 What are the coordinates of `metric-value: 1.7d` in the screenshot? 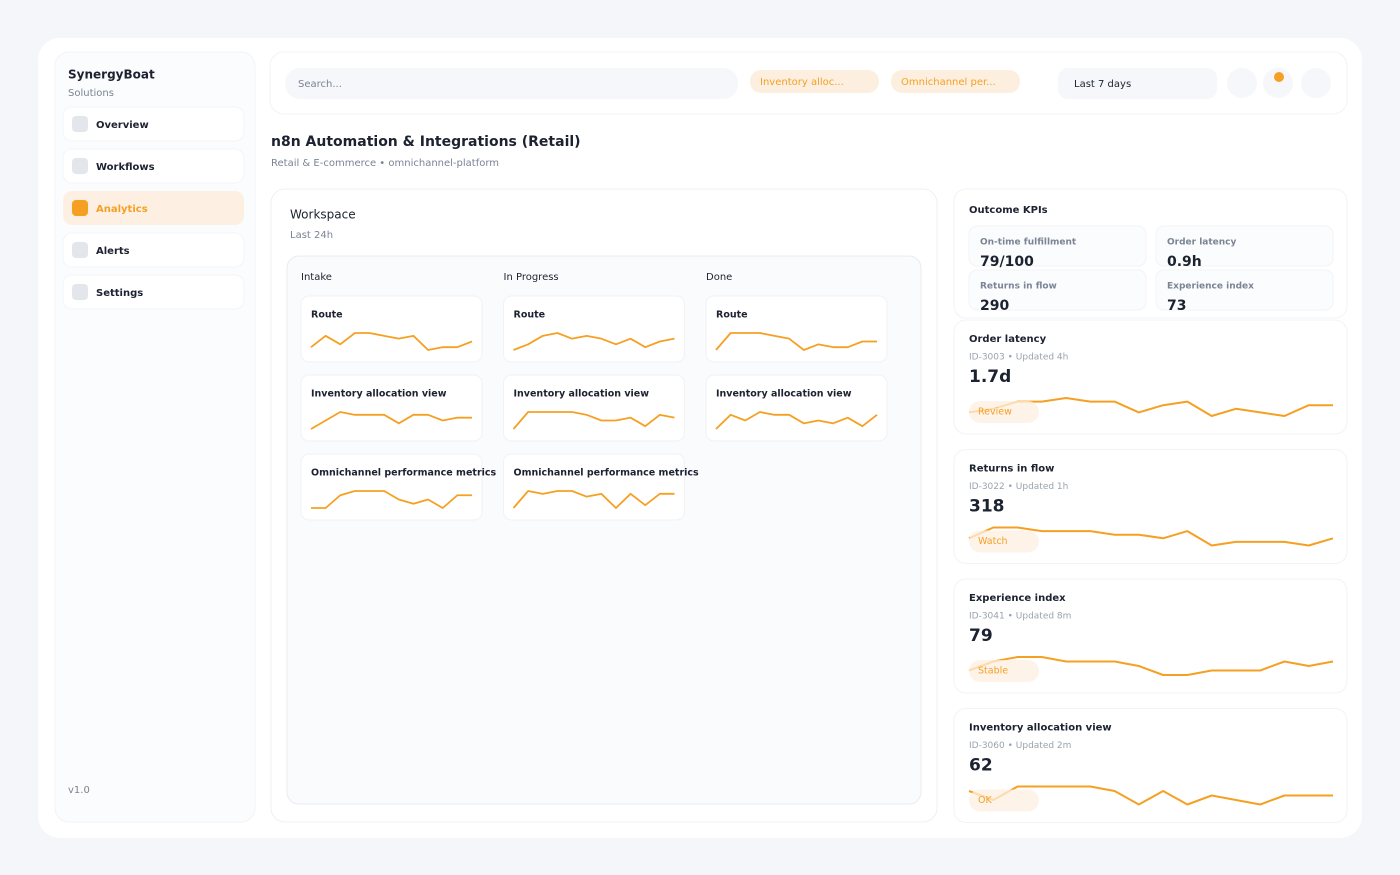 It's located at (990, 377).